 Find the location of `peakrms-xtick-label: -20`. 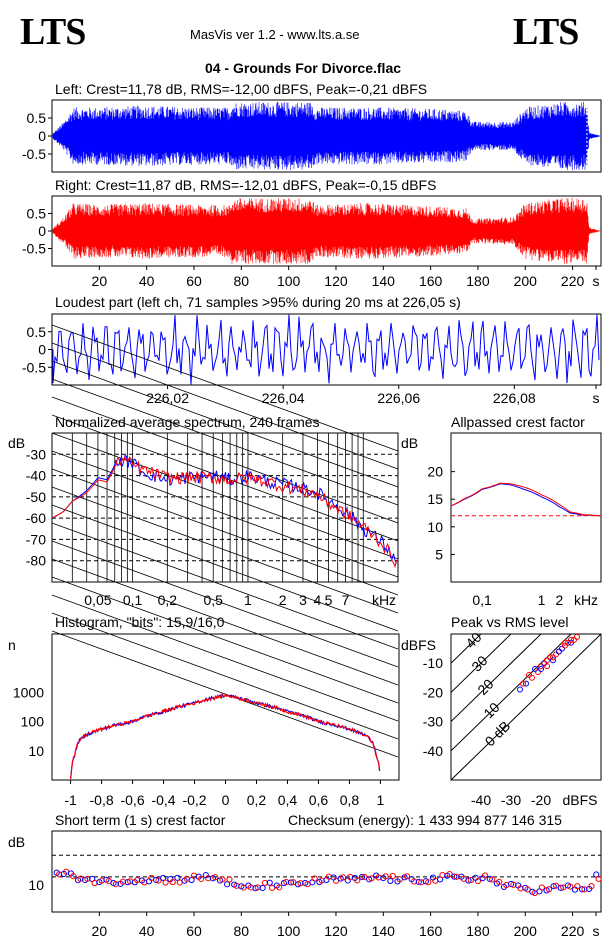

peakrms-xtick-label: -20 is located at coordinates (541, 800).